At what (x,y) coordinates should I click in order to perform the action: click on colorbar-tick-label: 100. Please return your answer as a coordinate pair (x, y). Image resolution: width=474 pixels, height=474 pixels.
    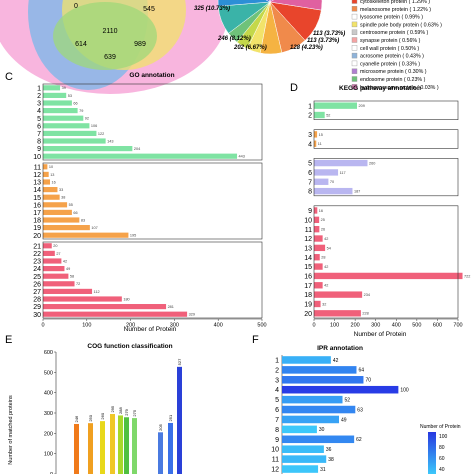
    Looking at the image, I should click on (443, 437).